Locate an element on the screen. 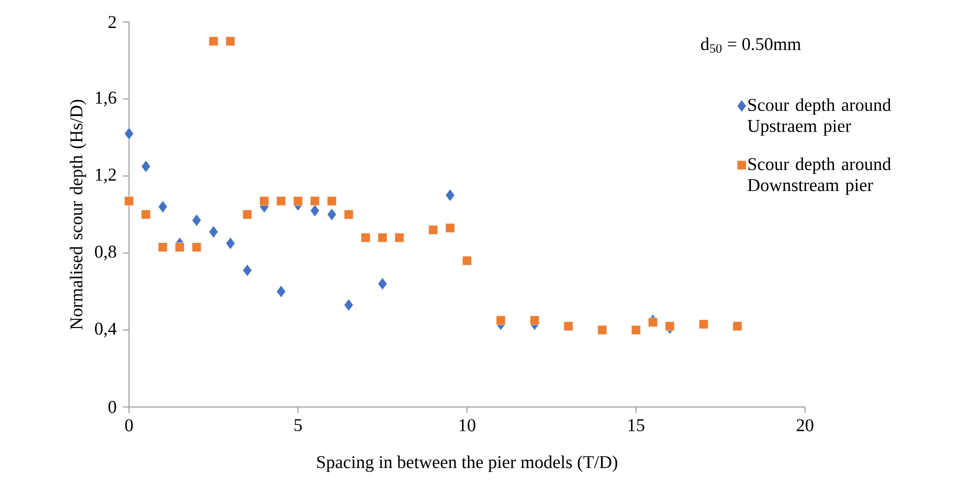  x-tick-label: 5 is located at coordinates (298, 425).